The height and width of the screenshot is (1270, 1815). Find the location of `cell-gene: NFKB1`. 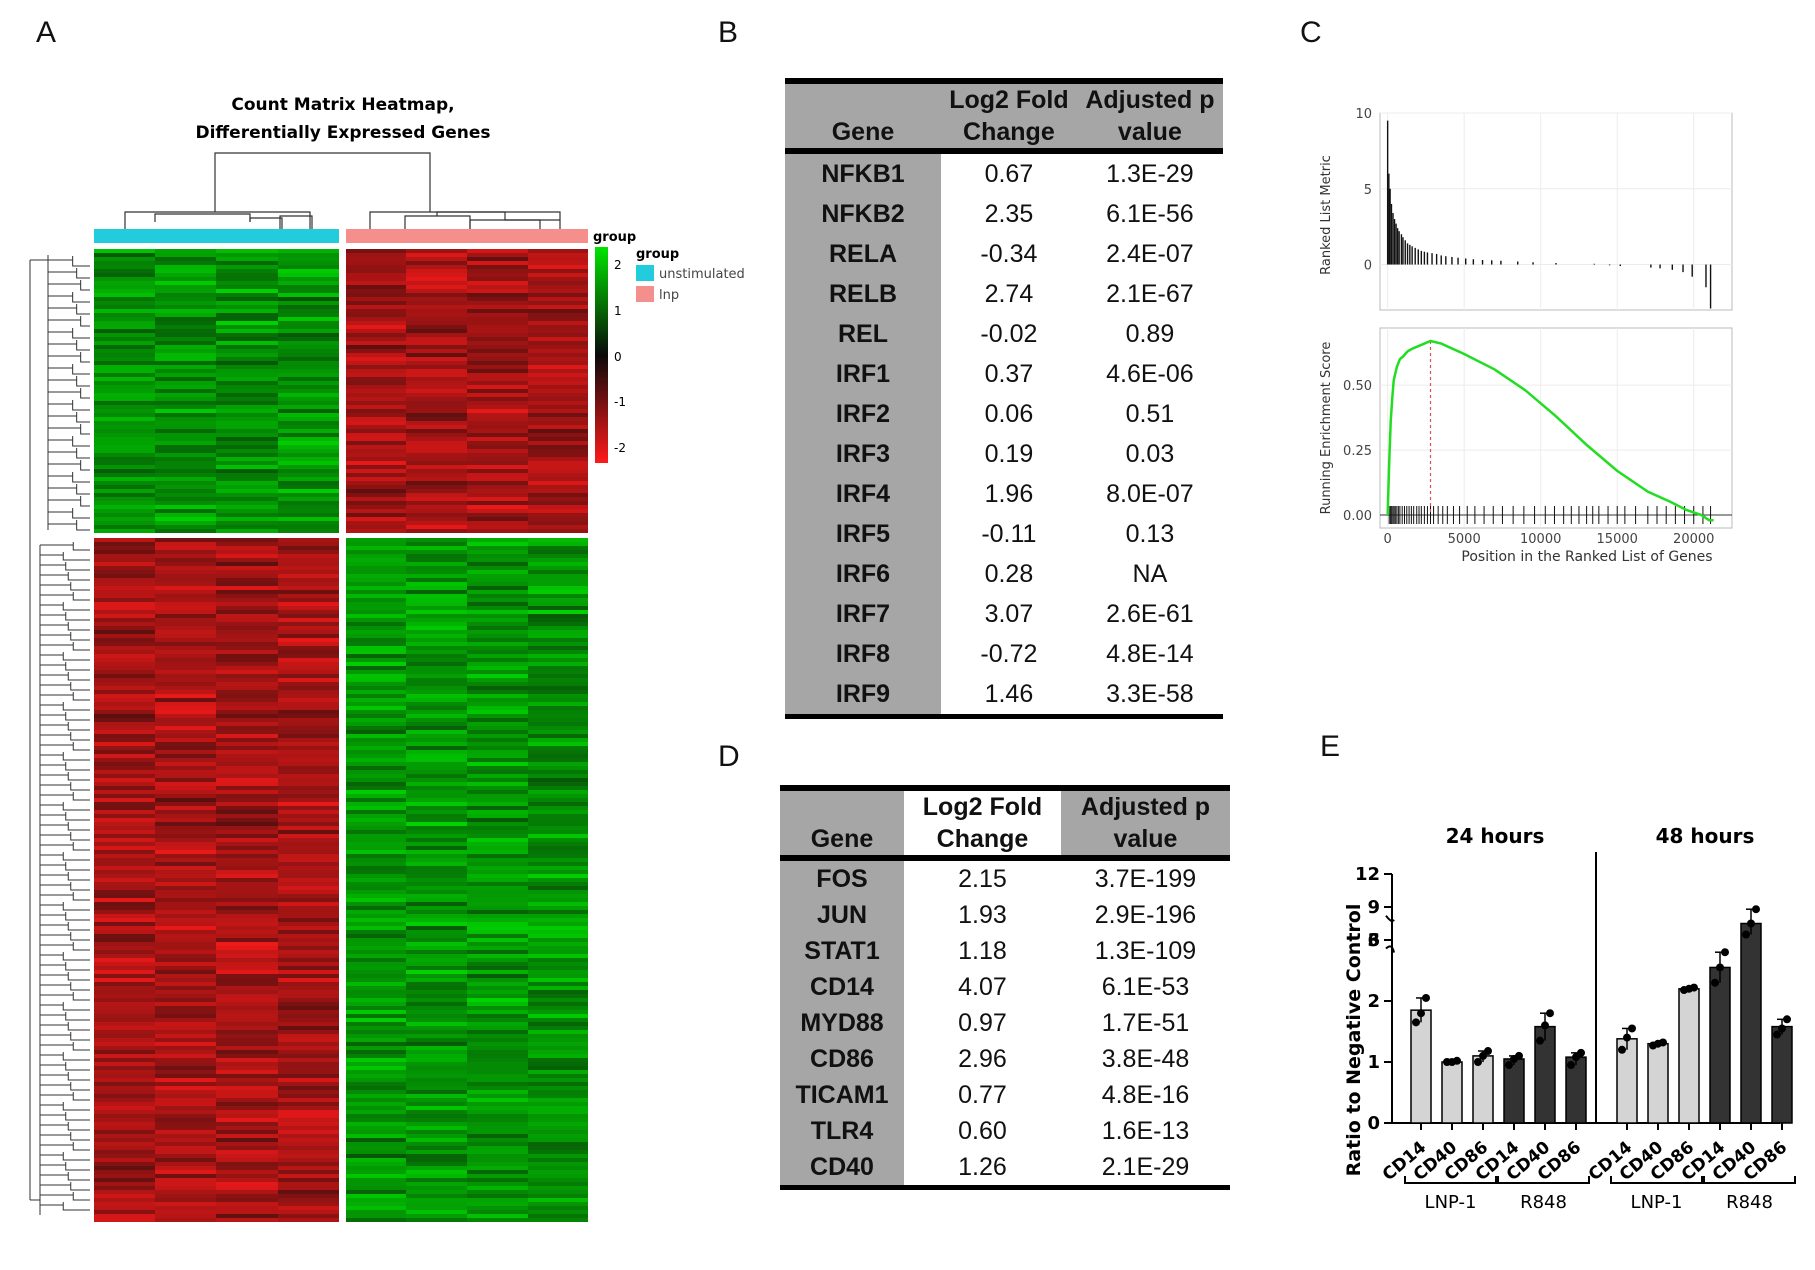

cell-gene: NFKB1 is located at coordinates (863, 172).